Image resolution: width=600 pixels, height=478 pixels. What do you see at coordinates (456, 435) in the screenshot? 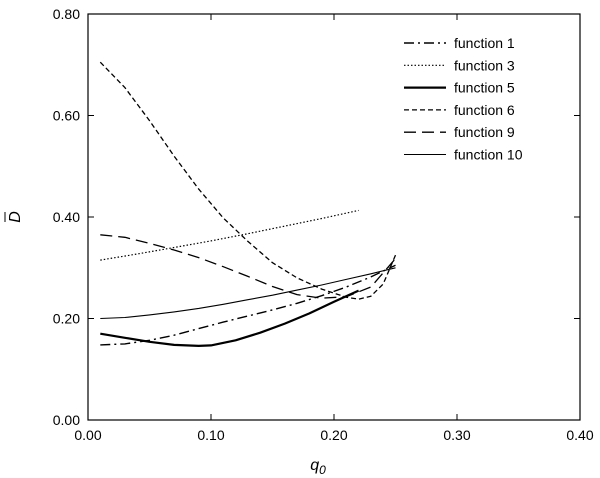
I see `x-tick-label: 0.30` at bounding box center [456, 435].